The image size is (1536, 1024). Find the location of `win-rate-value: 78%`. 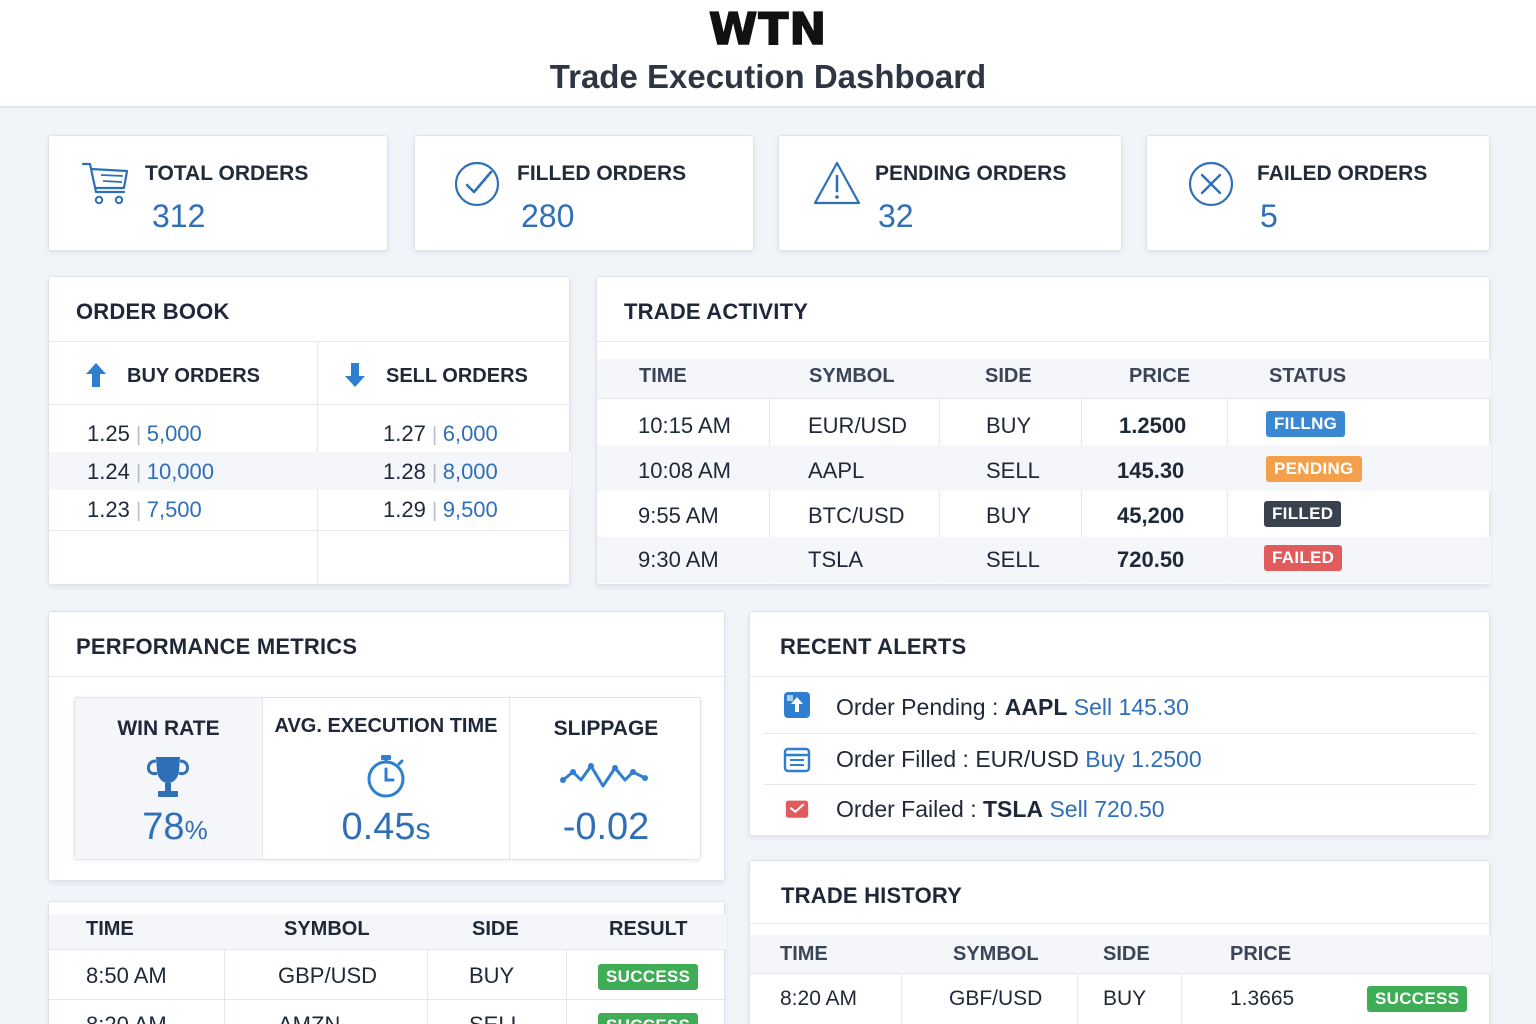

win-rate-value: 78% is located at coordinates (175, 827).